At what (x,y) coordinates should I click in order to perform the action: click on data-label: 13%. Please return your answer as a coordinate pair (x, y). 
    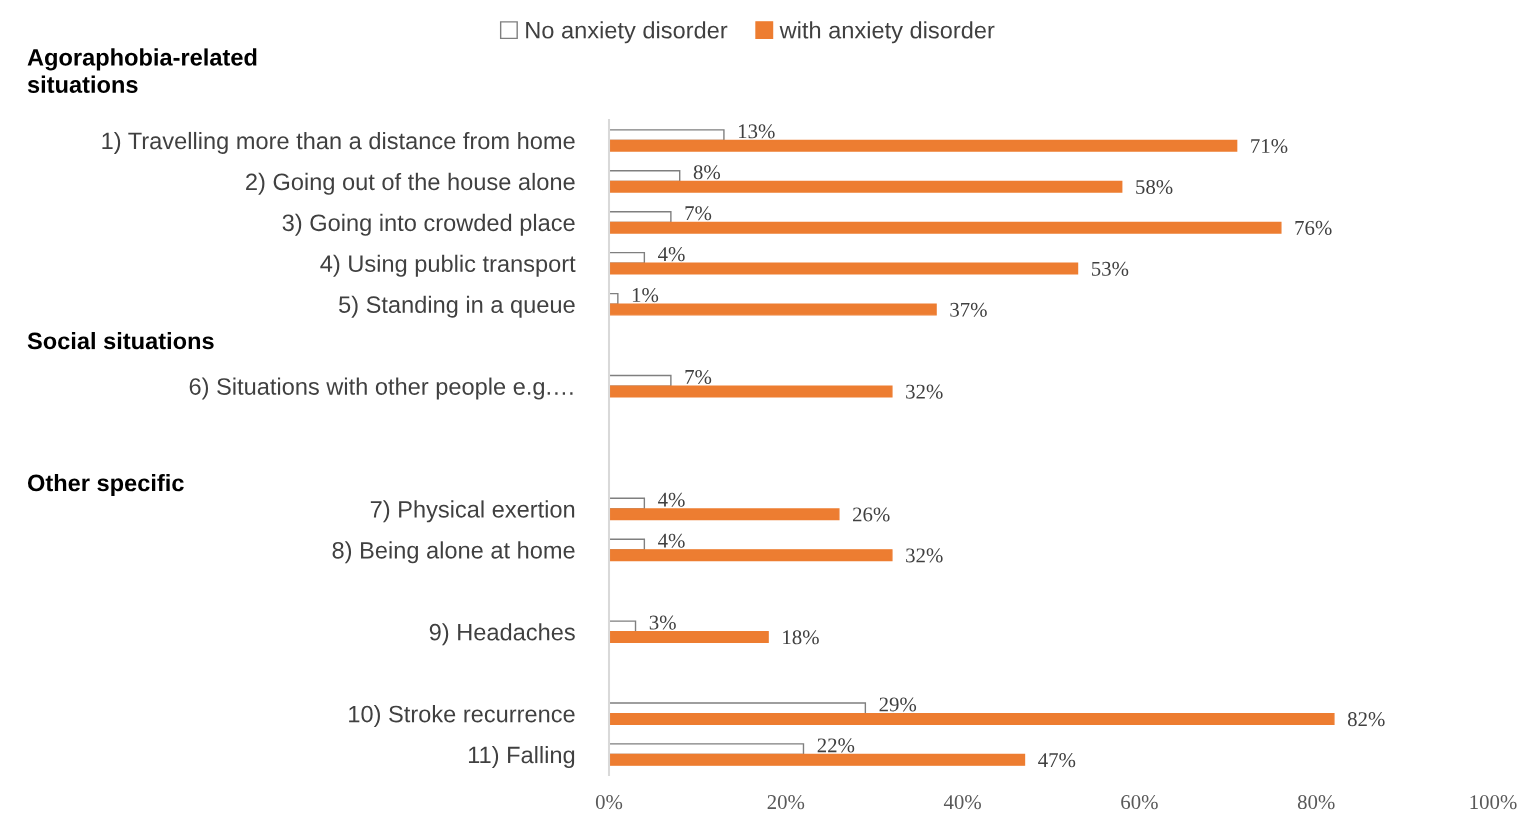
    Looking at the image, I should click on (757, 131).